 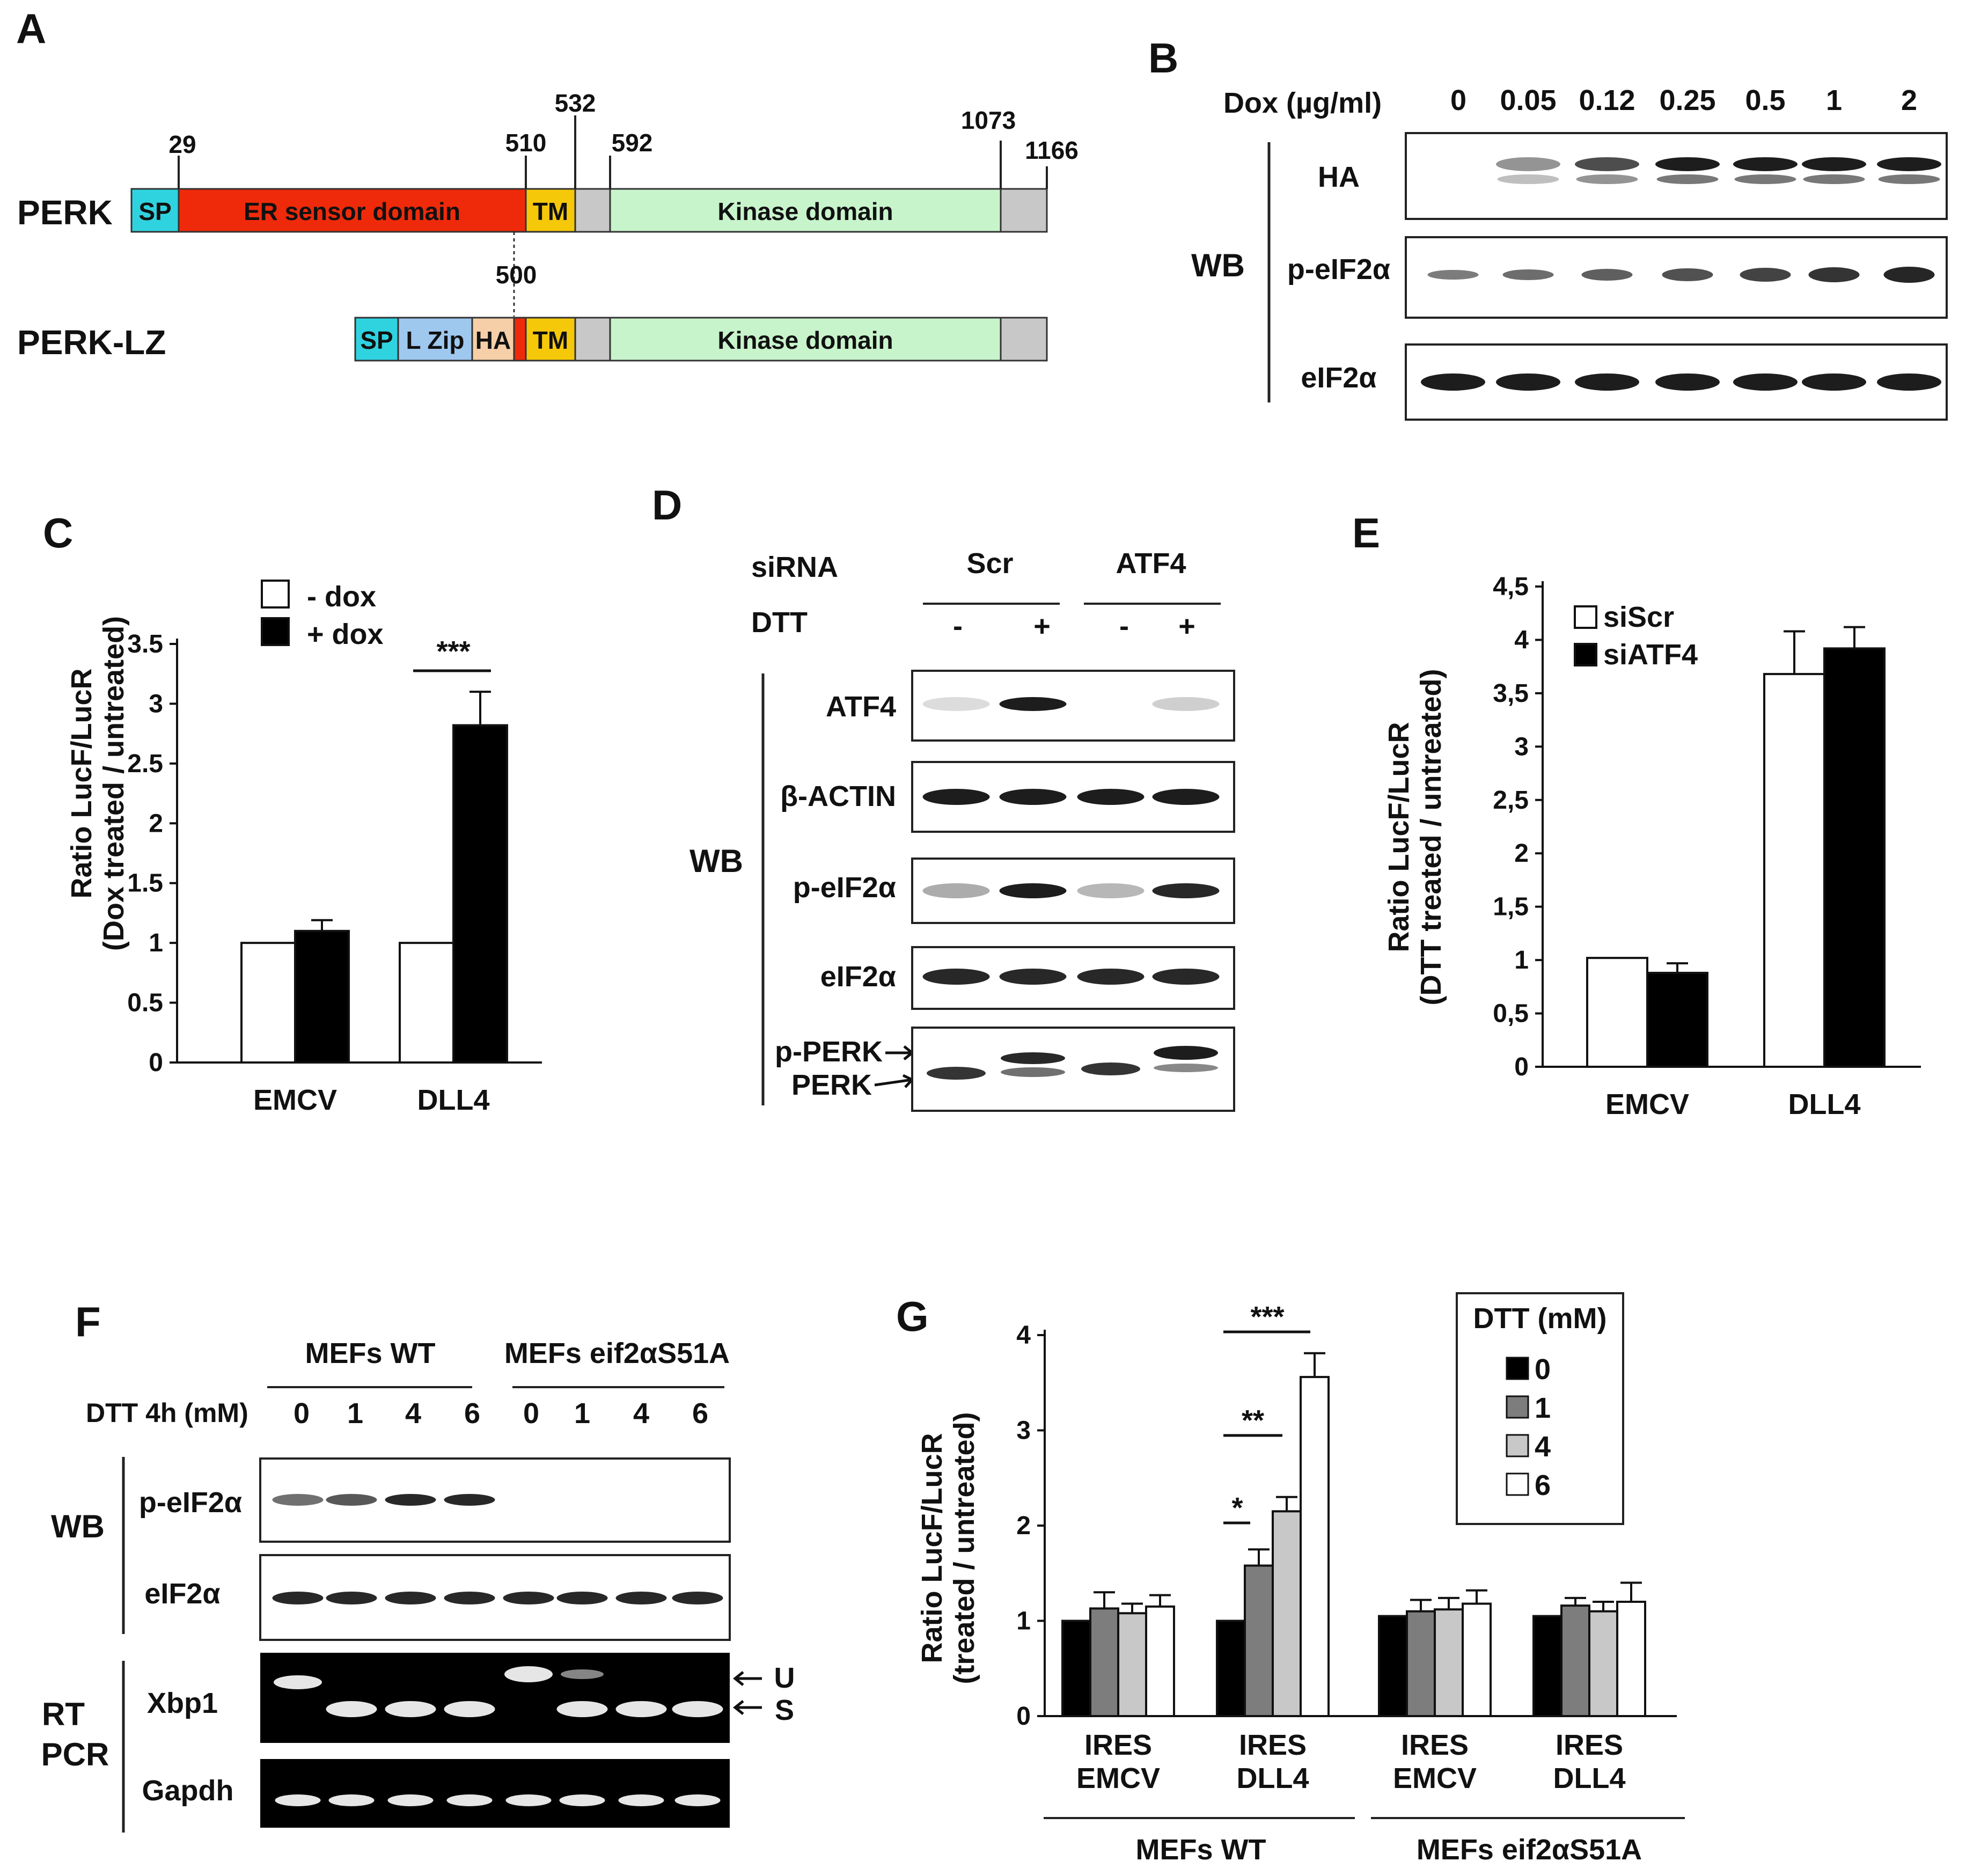 I want to click on y-tick-label: 4,5, so click(x=1511, y=587).